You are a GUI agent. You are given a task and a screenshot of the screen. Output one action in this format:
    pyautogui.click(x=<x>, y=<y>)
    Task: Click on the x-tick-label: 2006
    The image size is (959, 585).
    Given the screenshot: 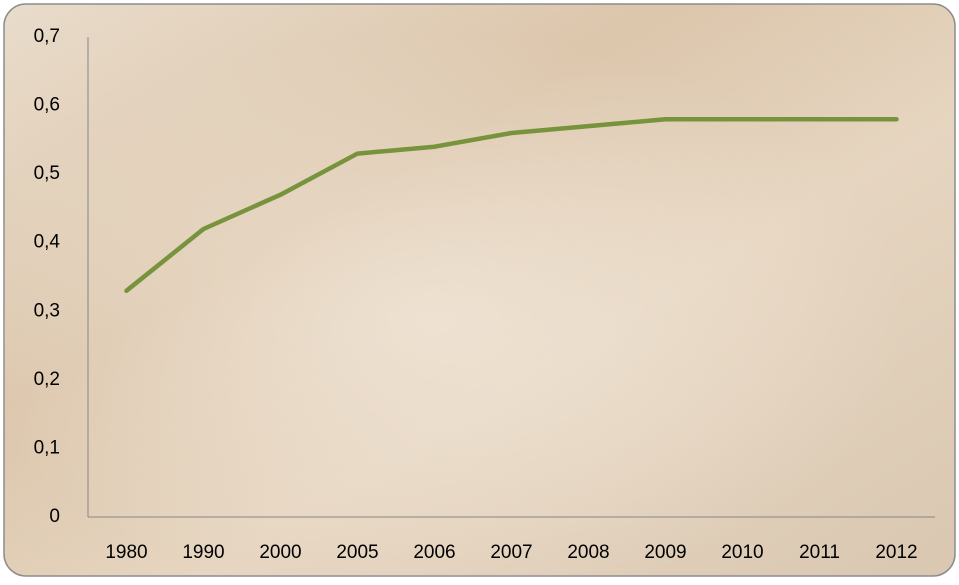 What is the action you would take?
    pyautogui.click(x=434, y=552)
    